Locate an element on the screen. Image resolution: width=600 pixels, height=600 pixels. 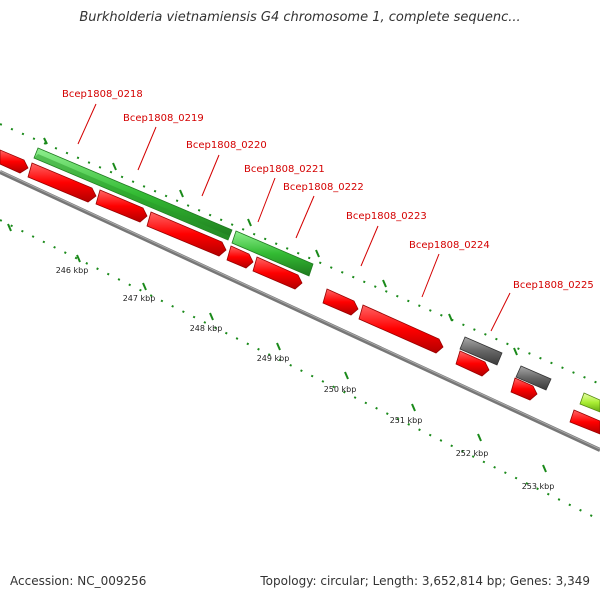
gene-label: Bcep1808_0220 is located at coordinates (226, 145).